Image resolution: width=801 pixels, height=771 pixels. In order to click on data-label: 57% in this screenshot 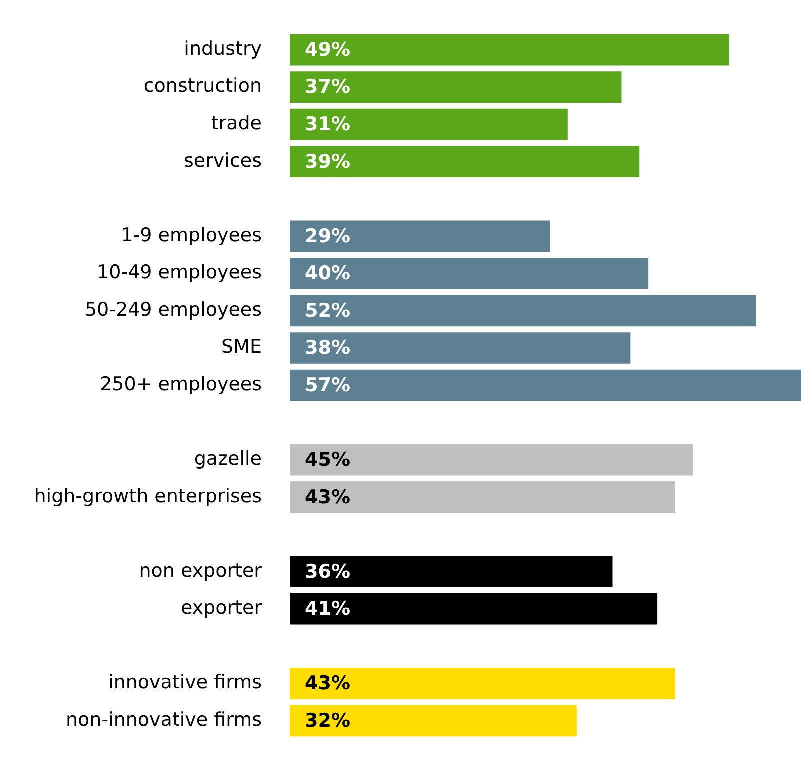, I will do `click(327, 385)`.